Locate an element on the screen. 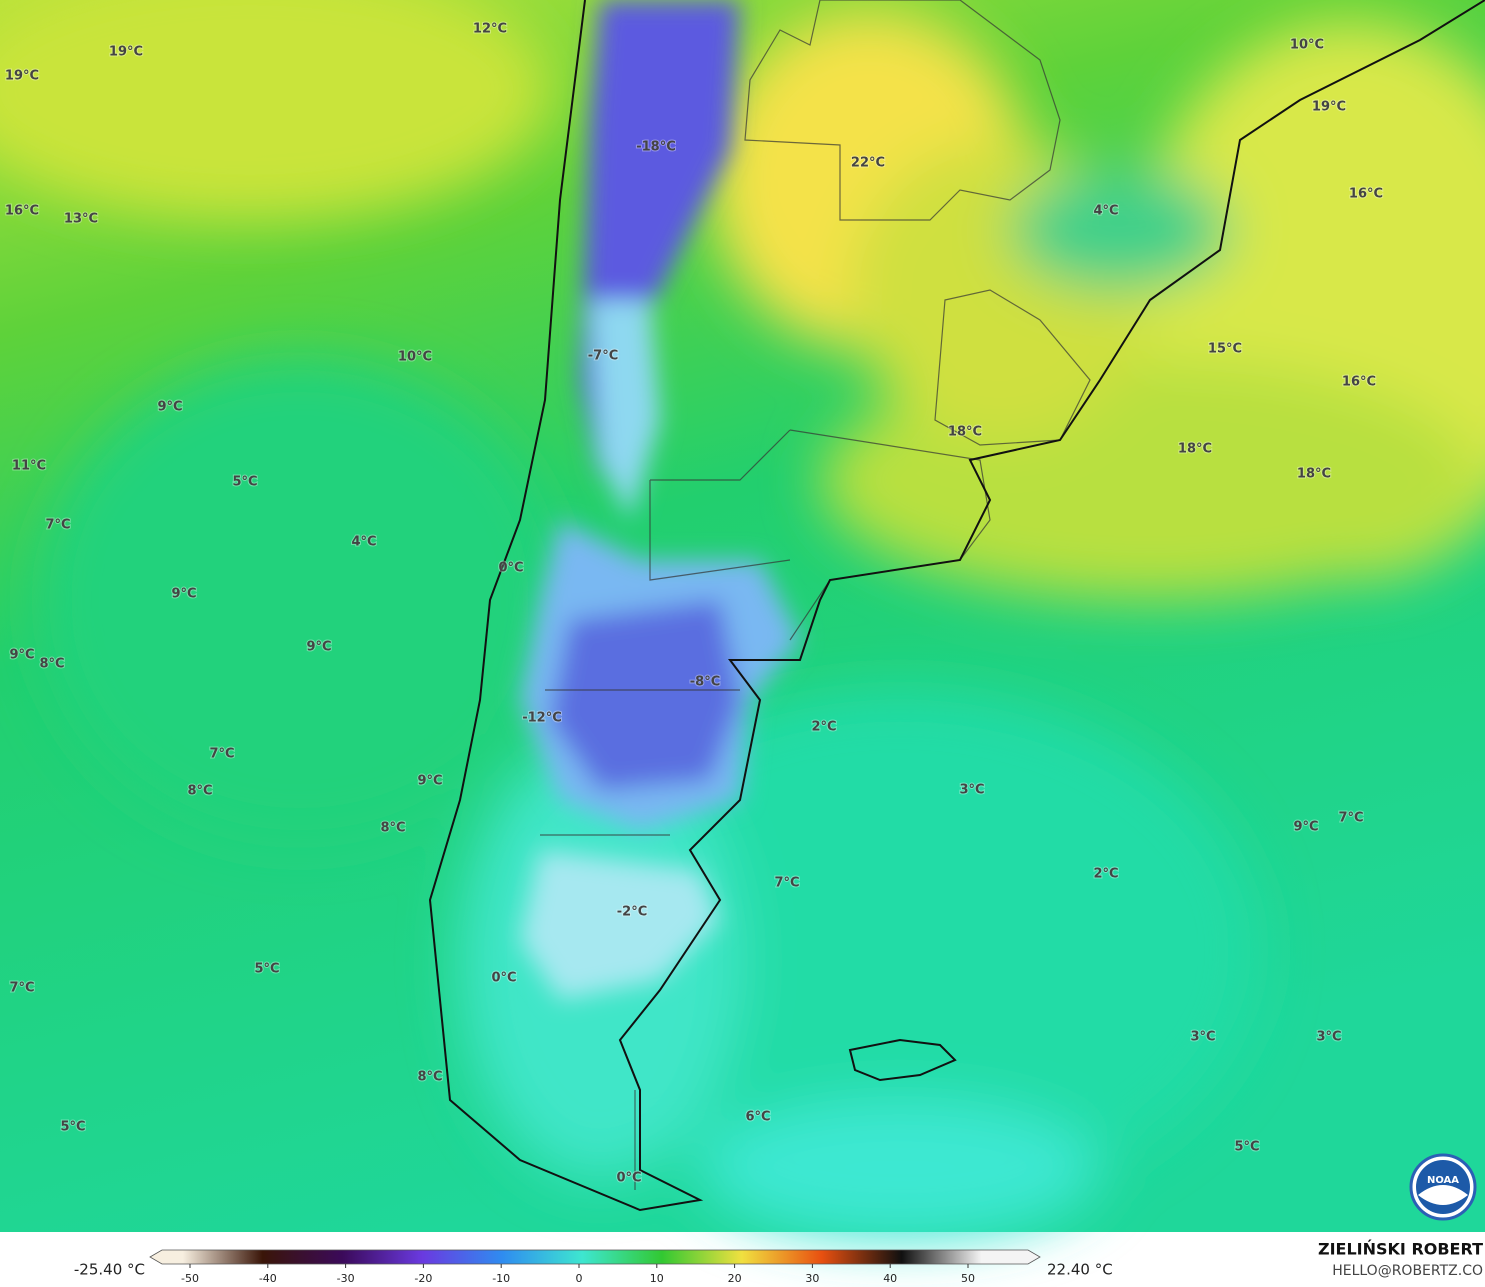 The width and height of the screenshot is (1485, 1287). temperature-label: -8°C is located at coordinates (705, 682).